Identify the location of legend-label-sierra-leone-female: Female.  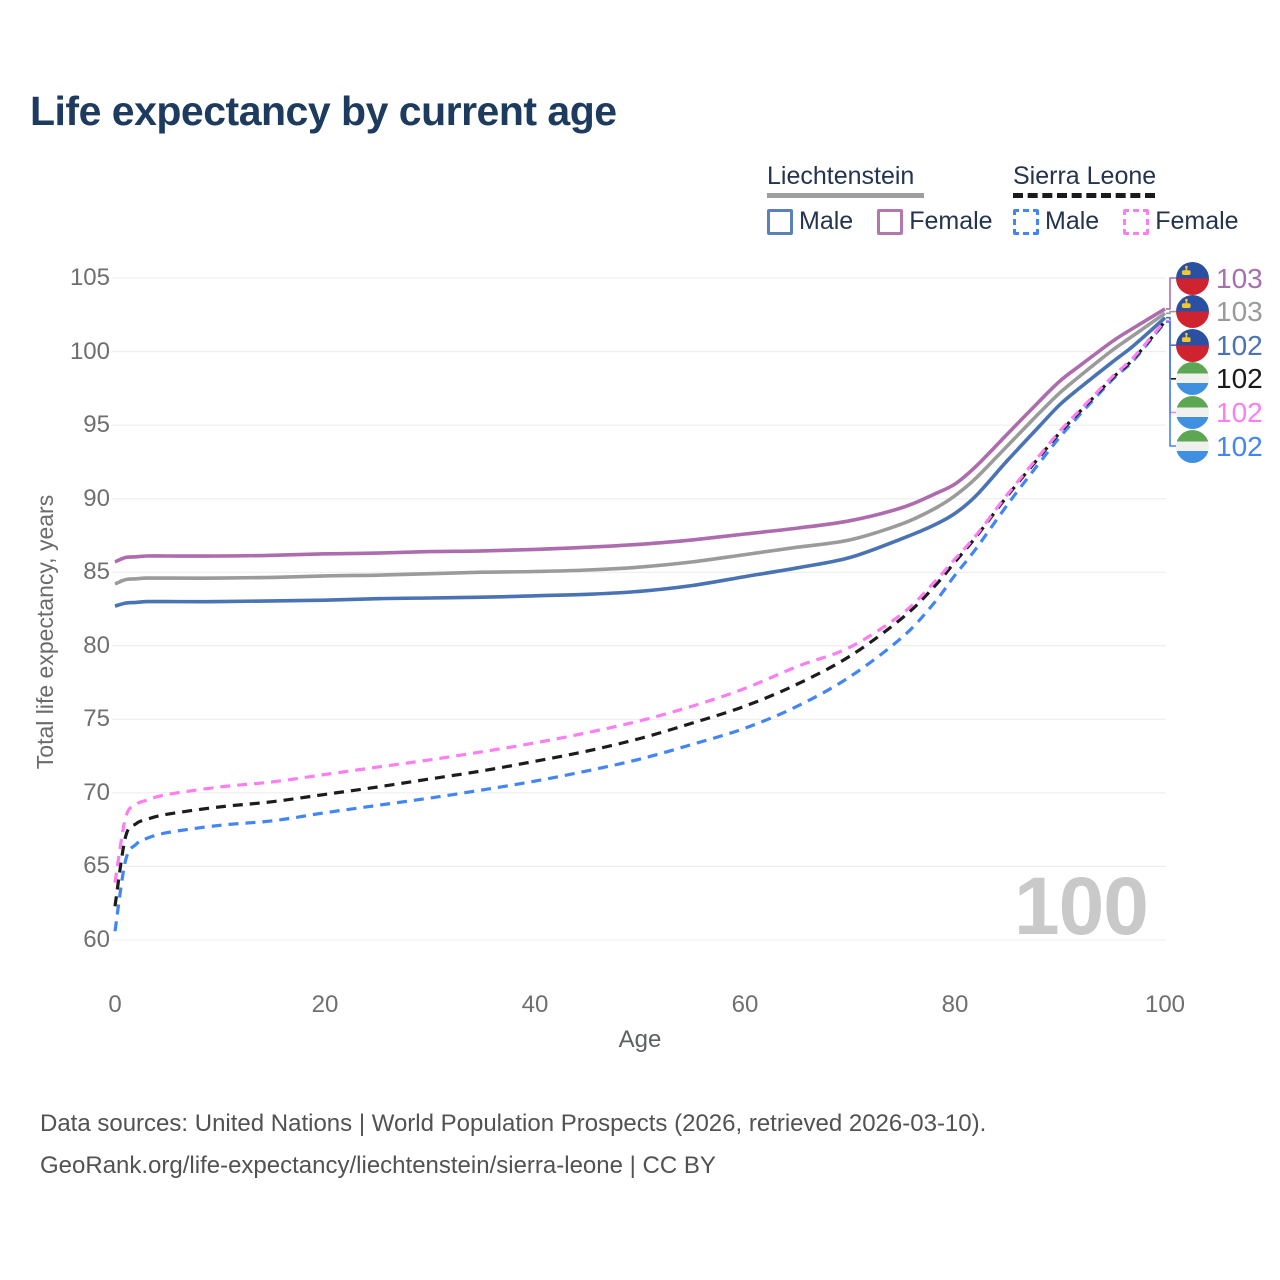
(1197, 221).